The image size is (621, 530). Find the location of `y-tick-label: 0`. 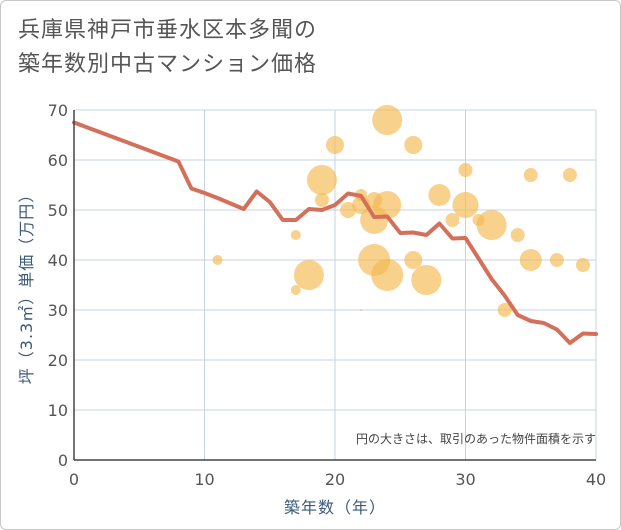

y-tick-label: 0 is located at coordinates (63, 460).